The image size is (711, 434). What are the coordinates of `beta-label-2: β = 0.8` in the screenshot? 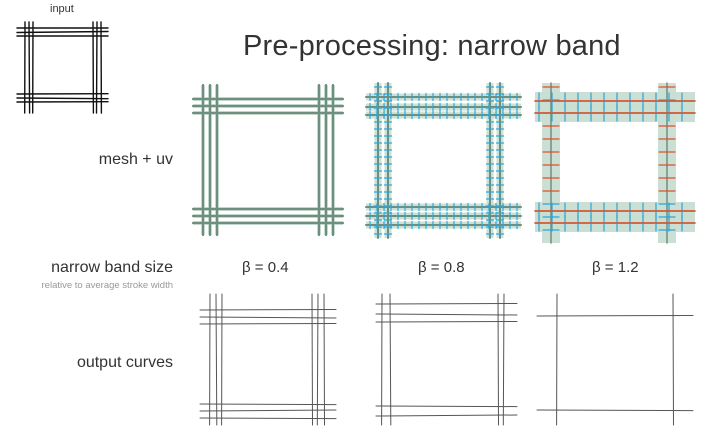 It's located at (441, 267).